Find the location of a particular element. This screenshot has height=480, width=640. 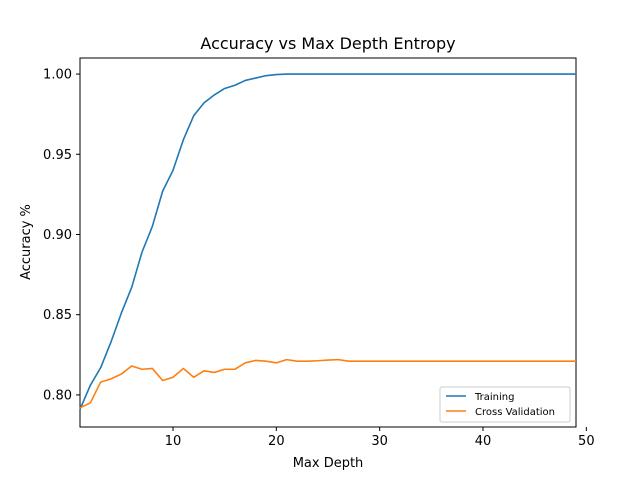

legend: Training Cross Validation is located at coordinates (505, 404).